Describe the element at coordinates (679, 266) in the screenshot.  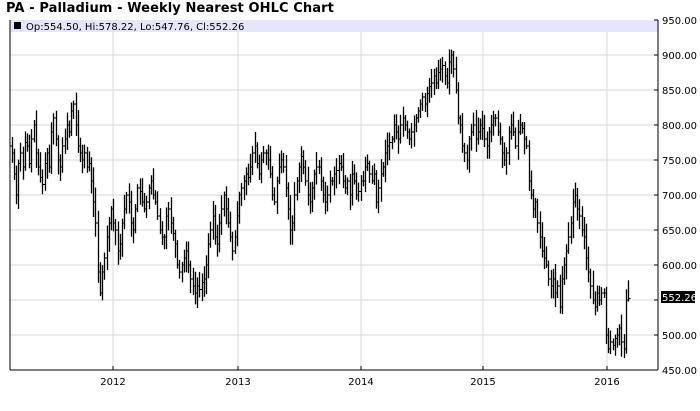
I see `y-tick-label: 600.00` at that location.